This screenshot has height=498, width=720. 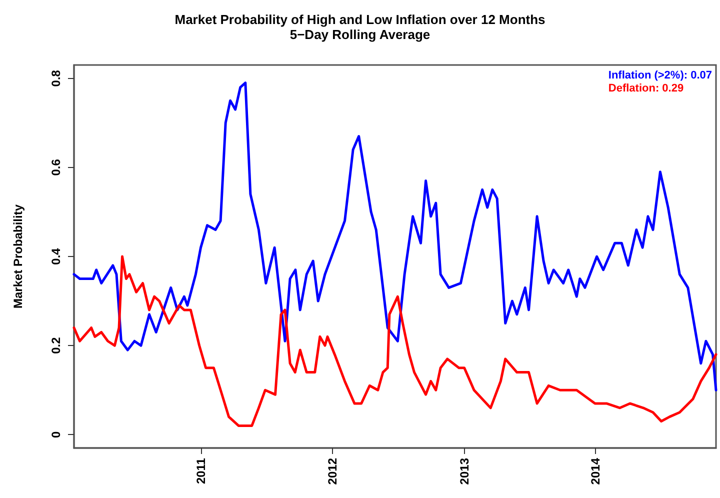 I want to click on y-tick-label: 0, so click(x=56, y=434).